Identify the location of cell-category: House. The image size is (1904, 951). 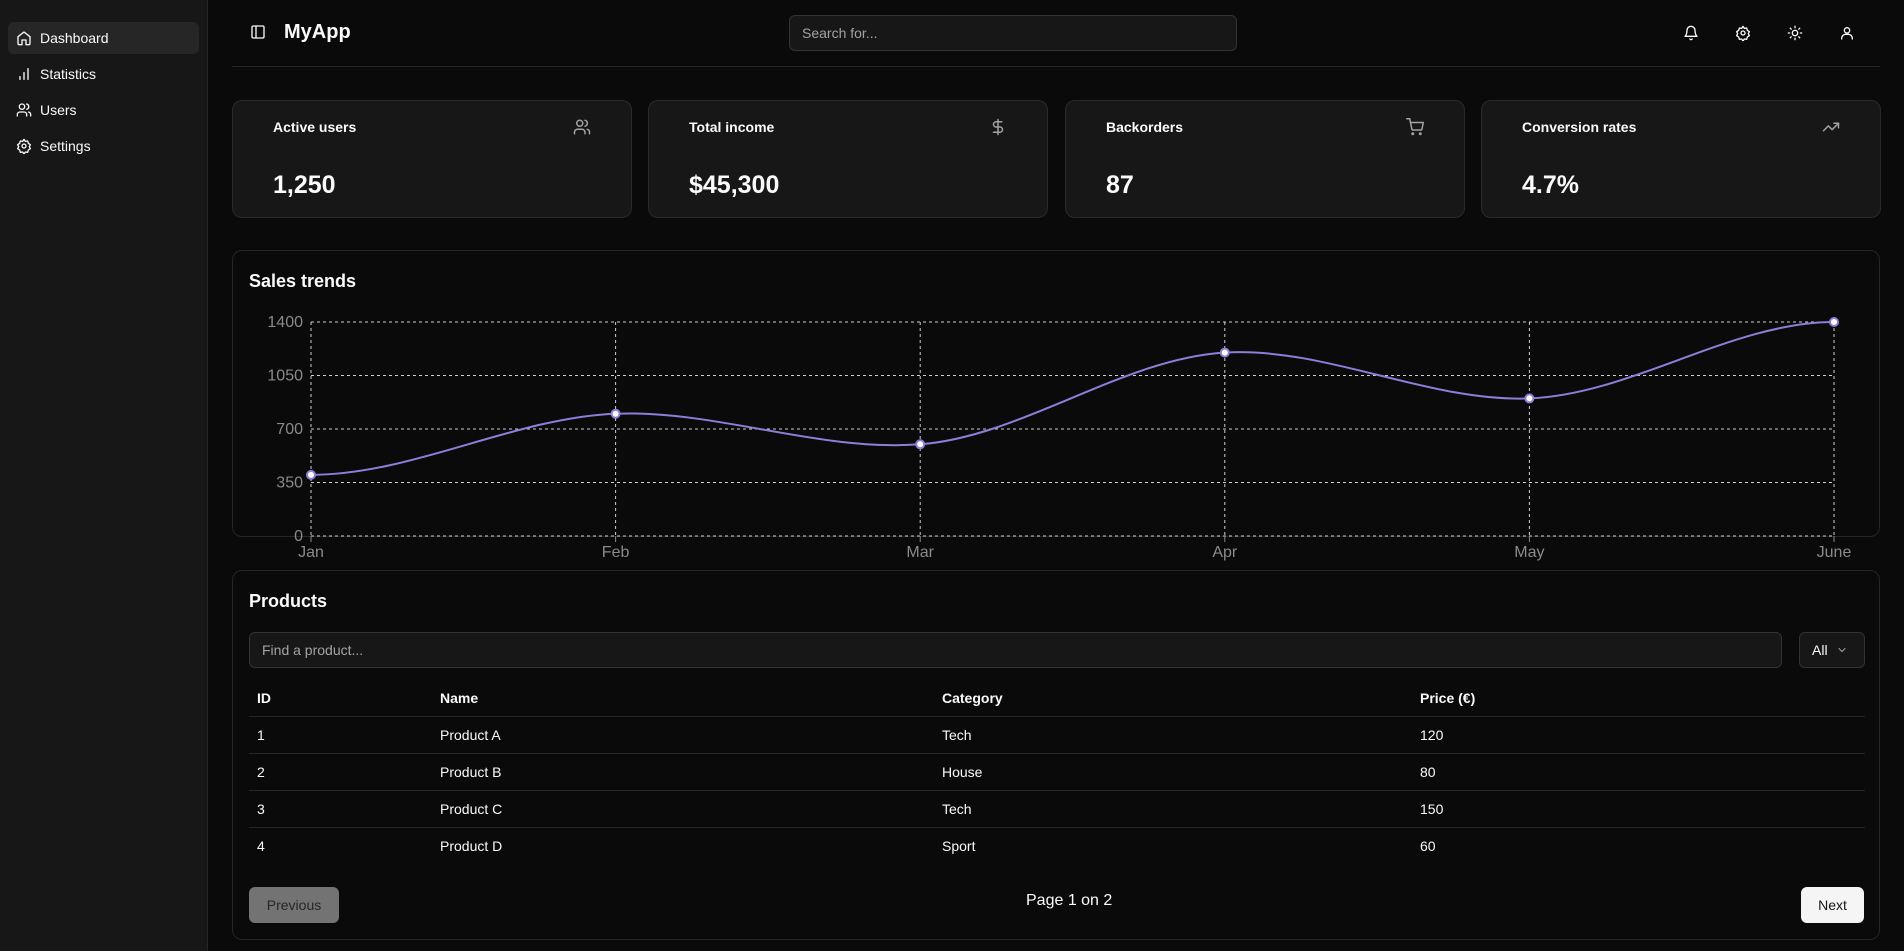
(1173, 772).